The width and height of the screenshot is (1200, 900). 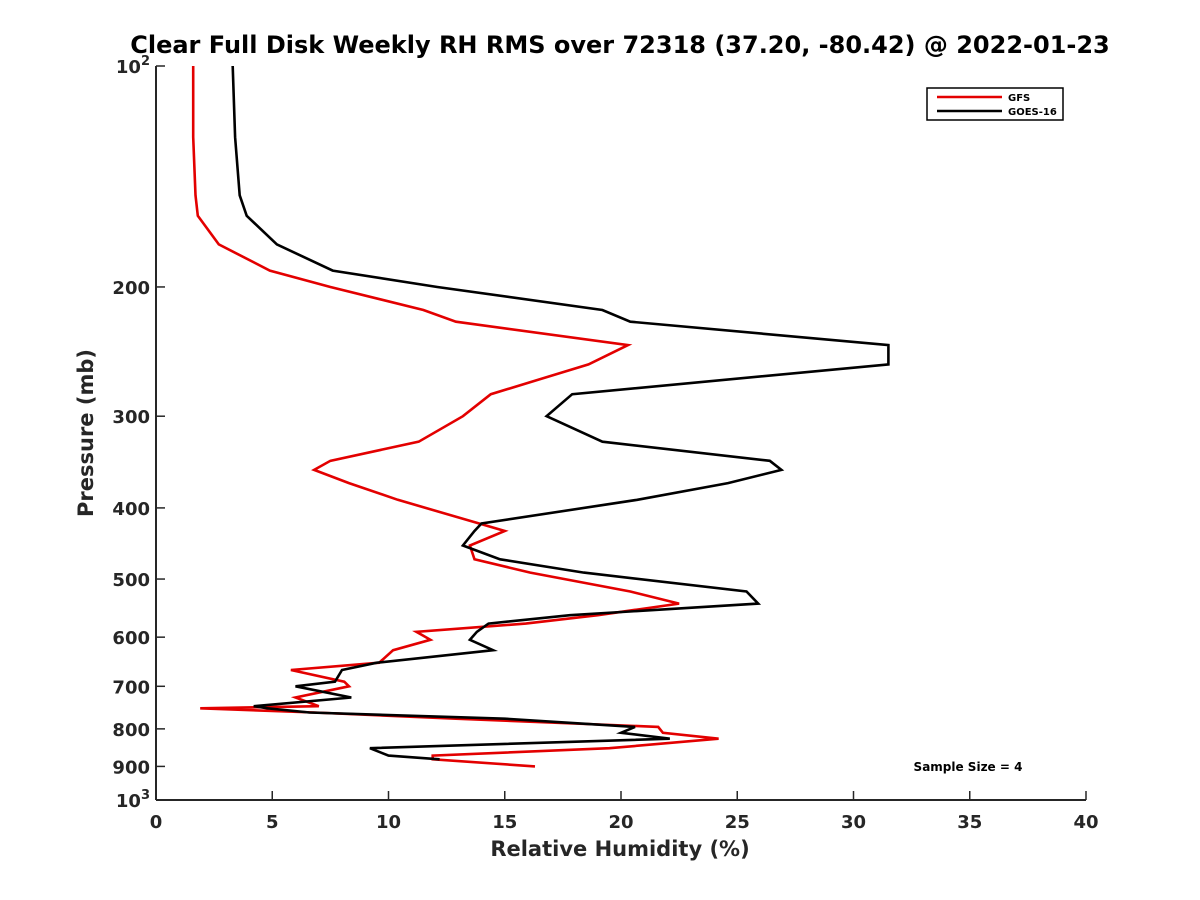 I want to click on x-tick-label: 0, so click(x=156, y=822).